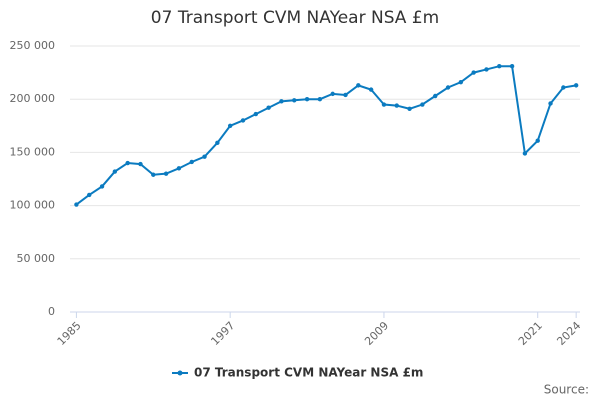  What do you see at coordinates (566, 390) in the screenshot?
I see `source: Source:` at bounding box center [566, 390].